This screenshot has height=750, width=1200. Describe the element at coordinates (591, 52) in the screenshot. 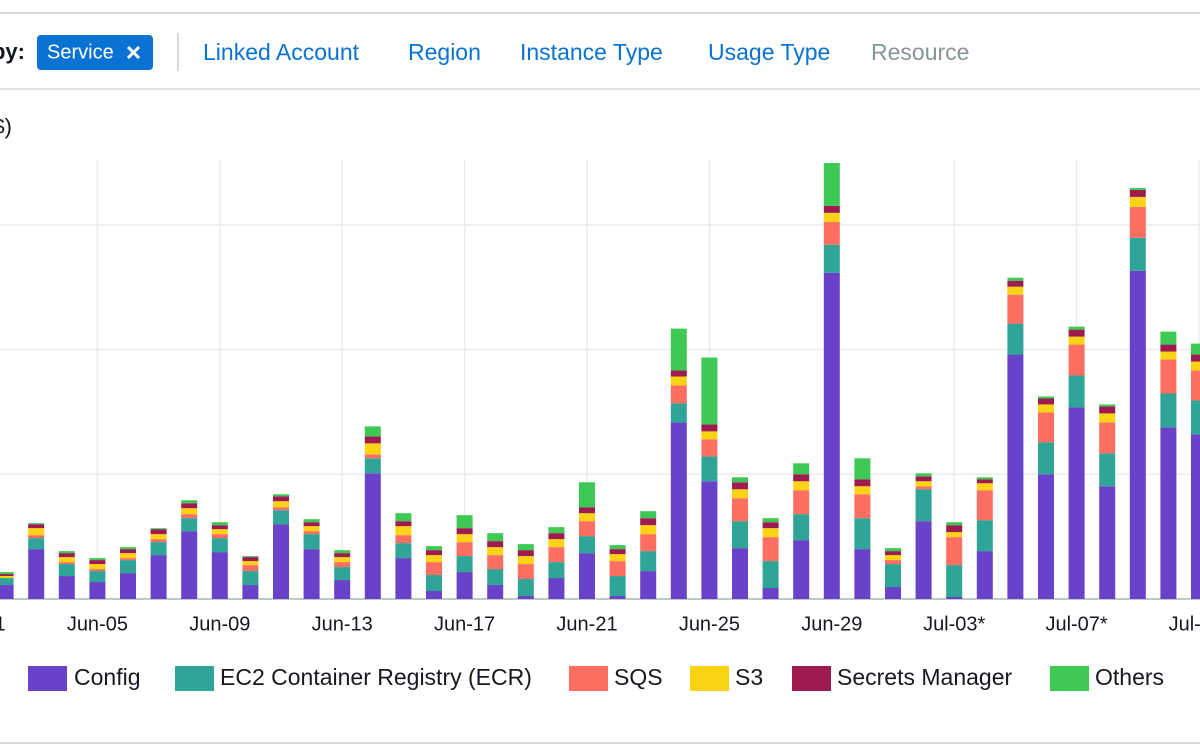

I see `group-tab: Instance Type` at that location.